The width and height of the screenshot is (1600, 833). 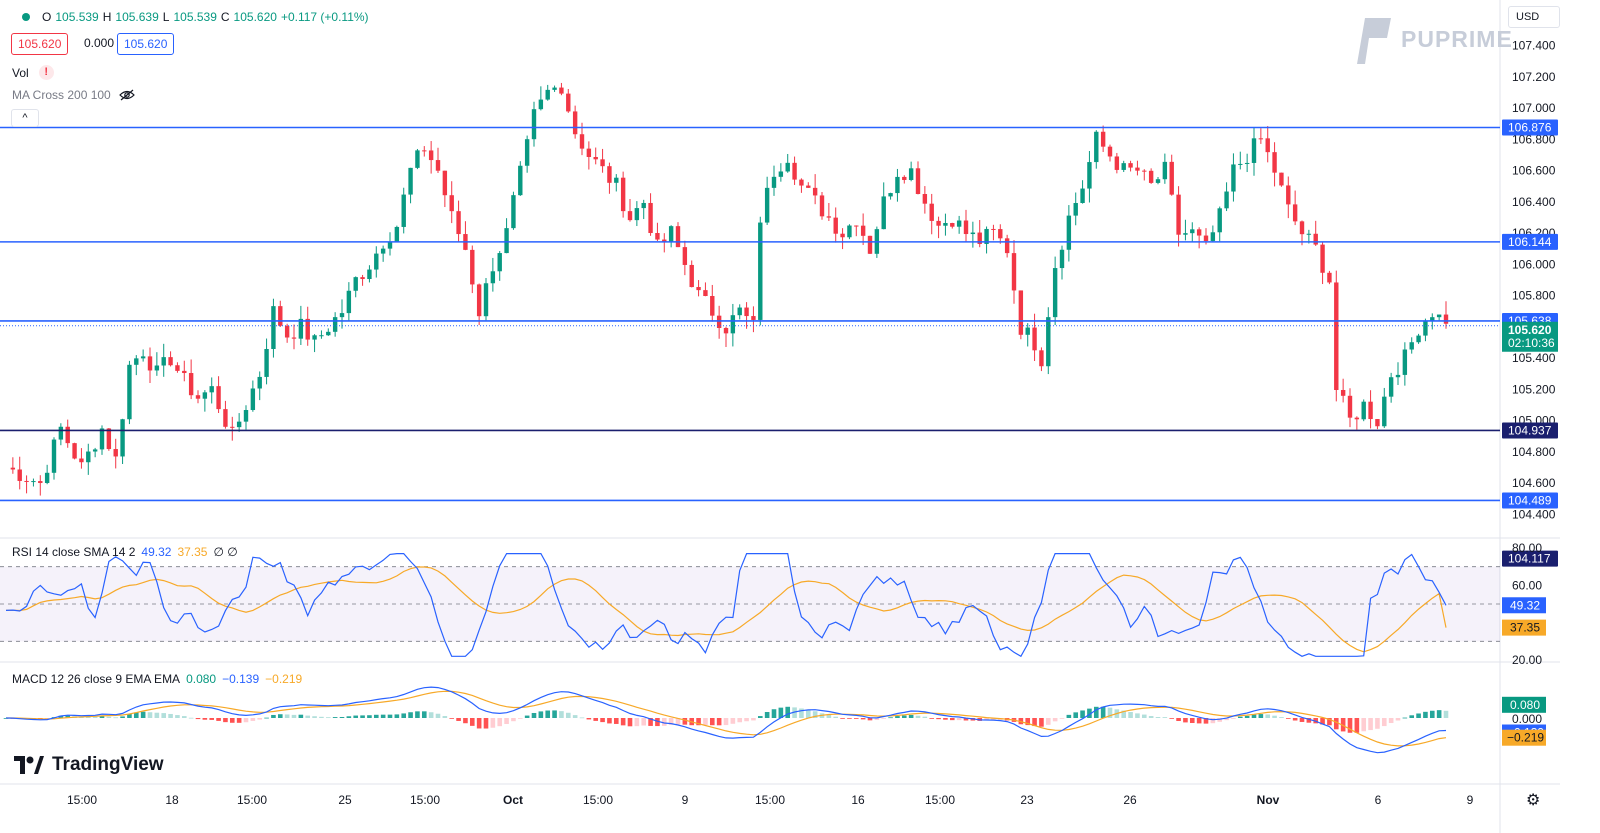 I want to click on macd-signal-line, so click(x=726, y=718).